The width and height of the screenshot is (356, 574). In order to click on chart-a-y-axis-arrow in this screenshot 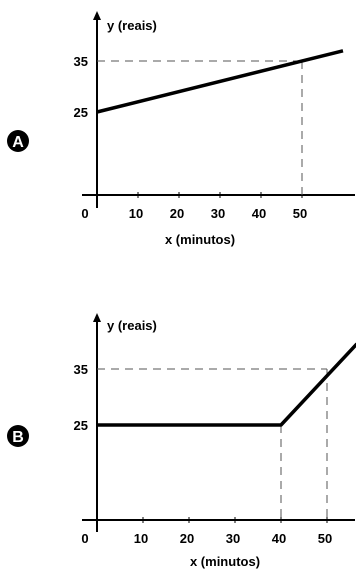, I will do `click(97, 15)`.